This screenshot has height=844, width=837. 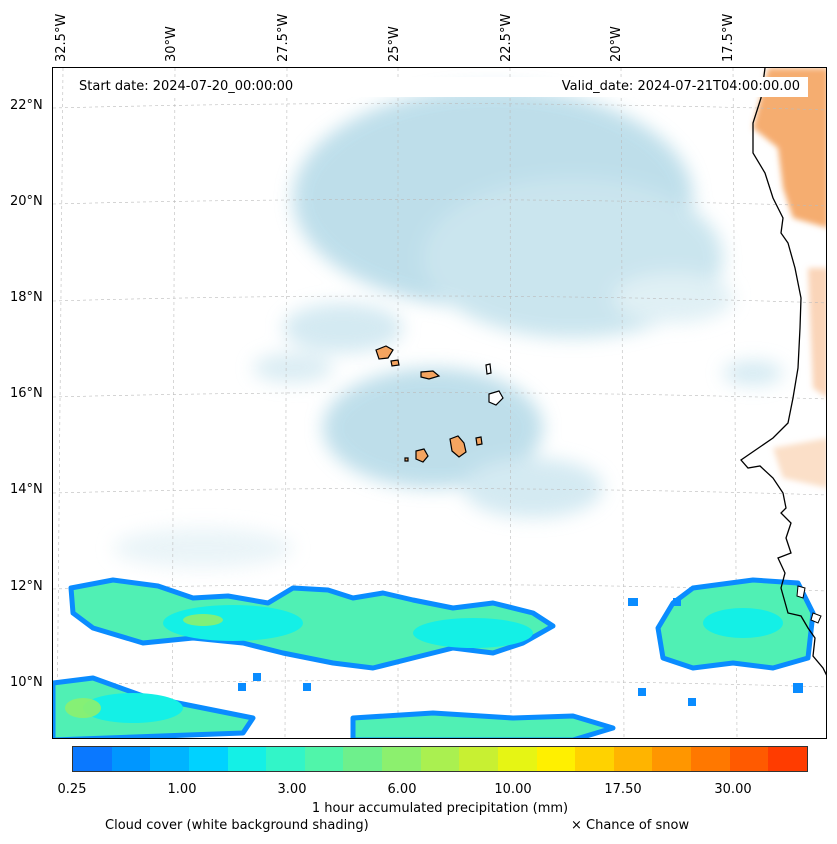 I want to click on start-date: Start date: 2024-07-20_00:00:00, so click(x=186, y=86).